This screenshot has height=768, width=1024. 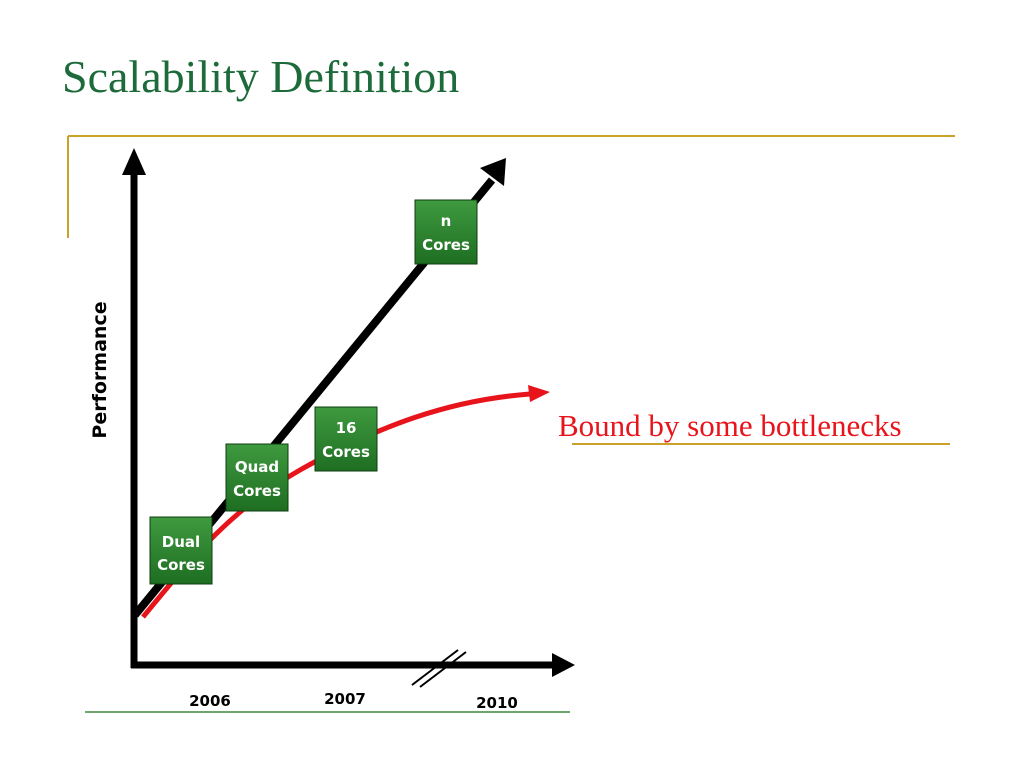 I want to click on box-label: Dual, so click(x=181, y=542).